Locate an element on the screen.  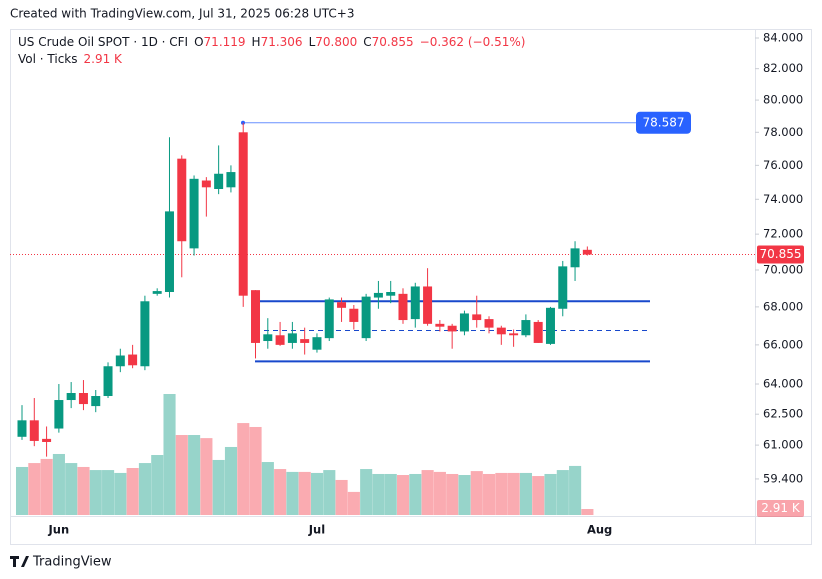
last-price-label: 70.855 is located at coordinates (781, 254).